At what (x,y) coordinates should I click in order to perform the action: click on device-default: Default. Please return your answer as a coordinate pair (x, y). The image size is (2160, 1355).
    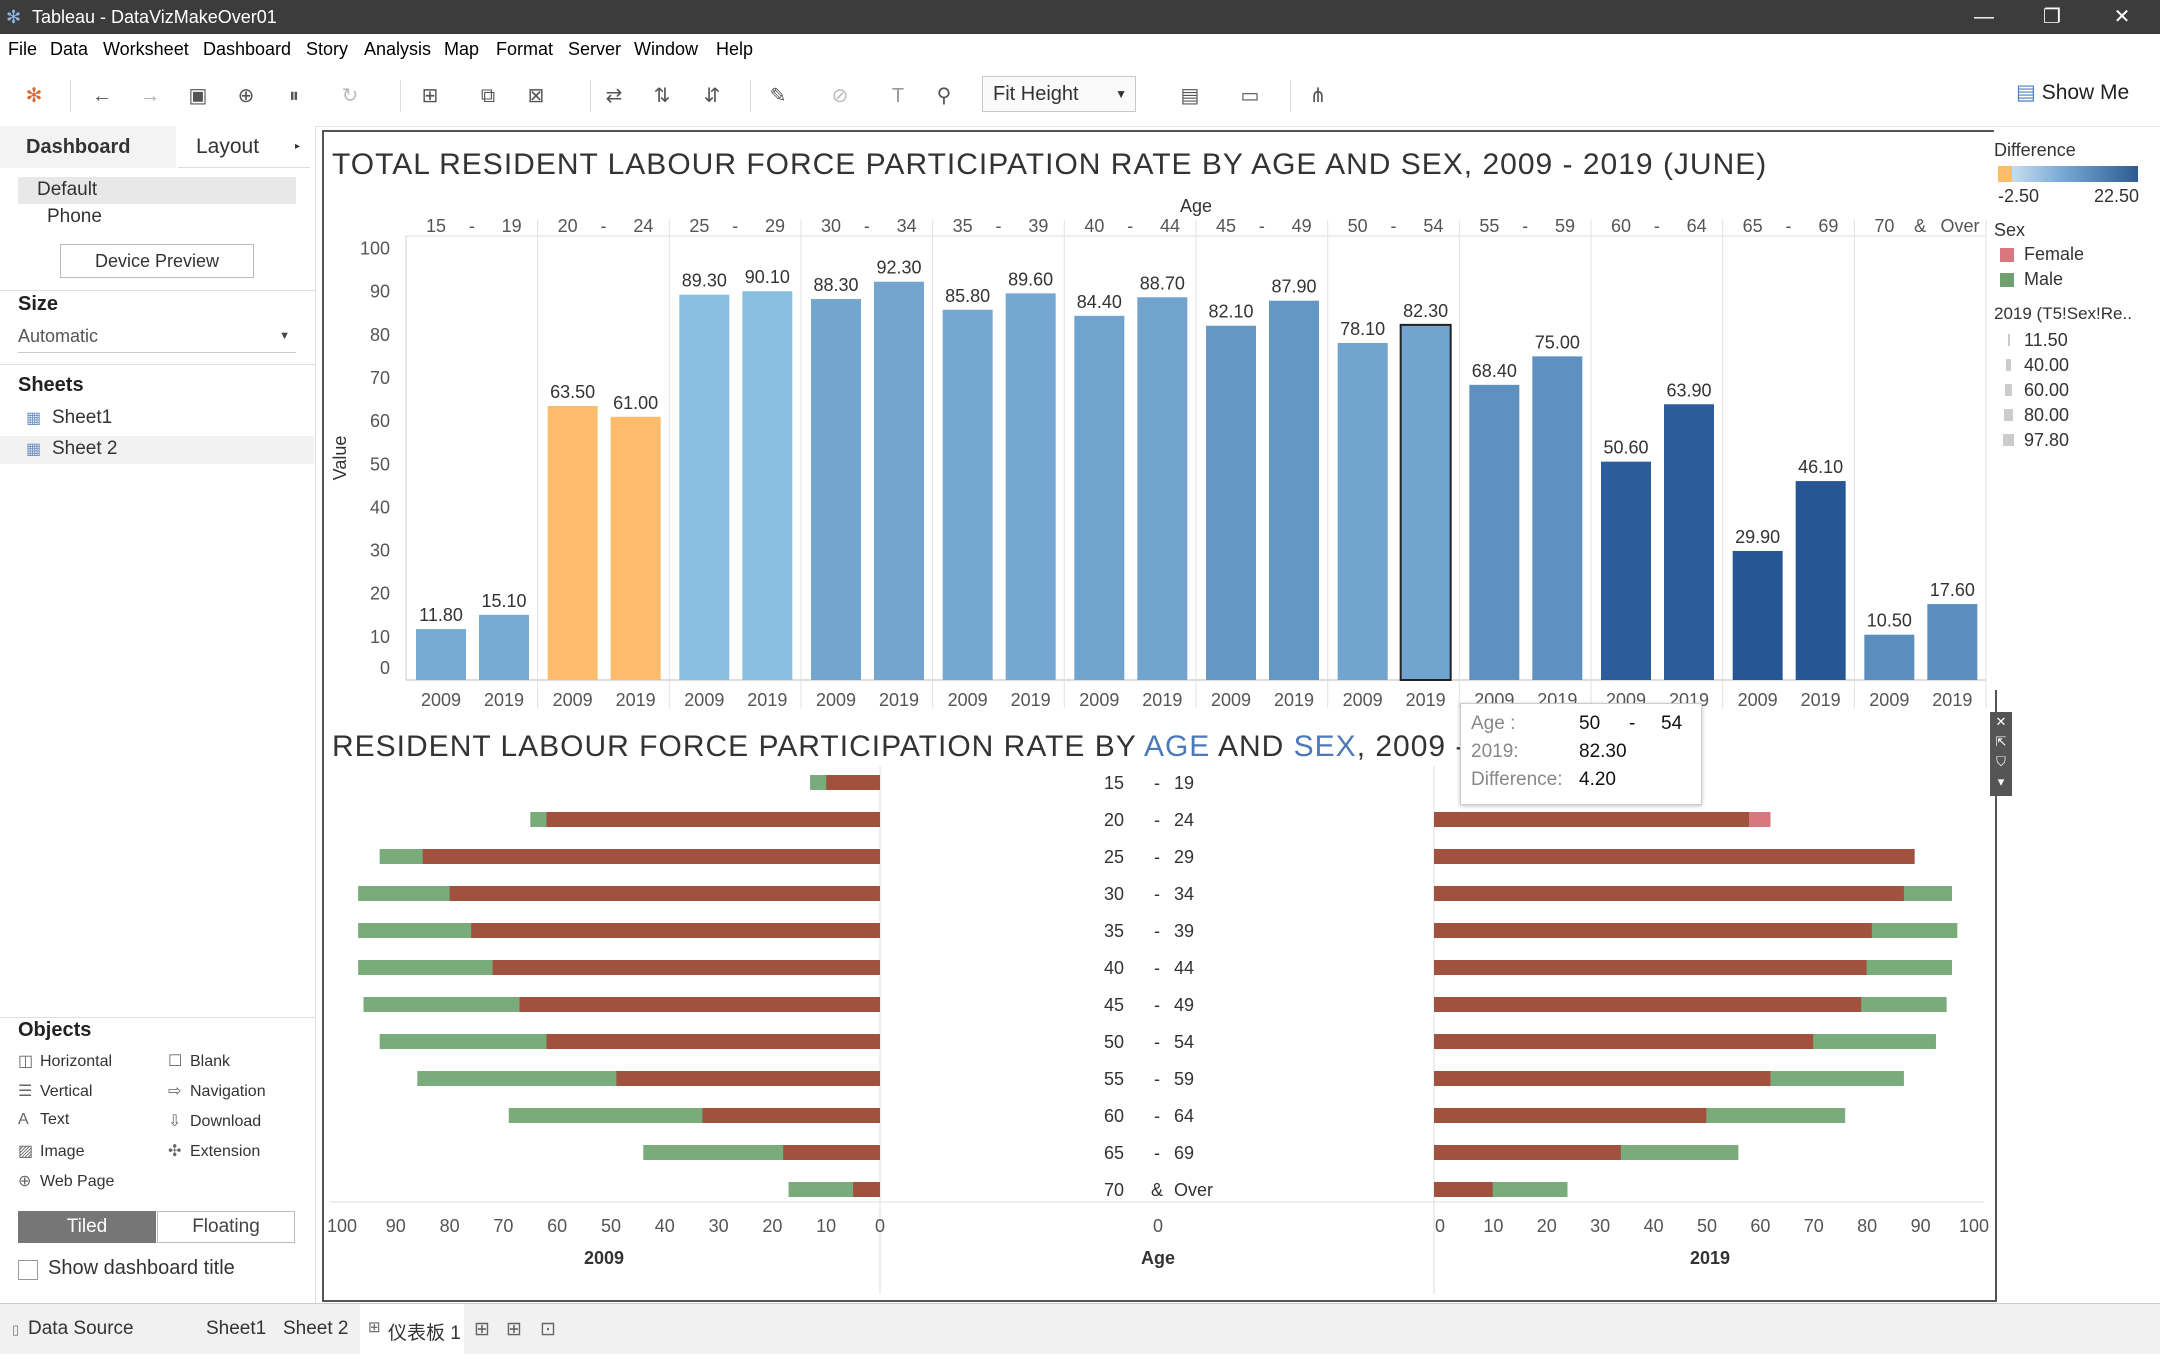
    Looking at the image, I should click on (67, 189).